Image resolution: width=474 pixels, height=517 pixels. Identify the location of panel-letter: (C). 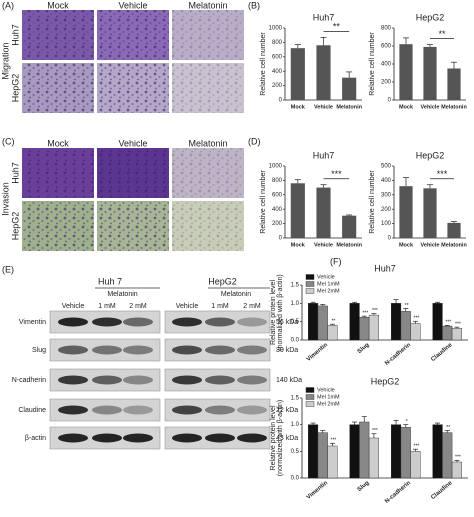
(8, 141).